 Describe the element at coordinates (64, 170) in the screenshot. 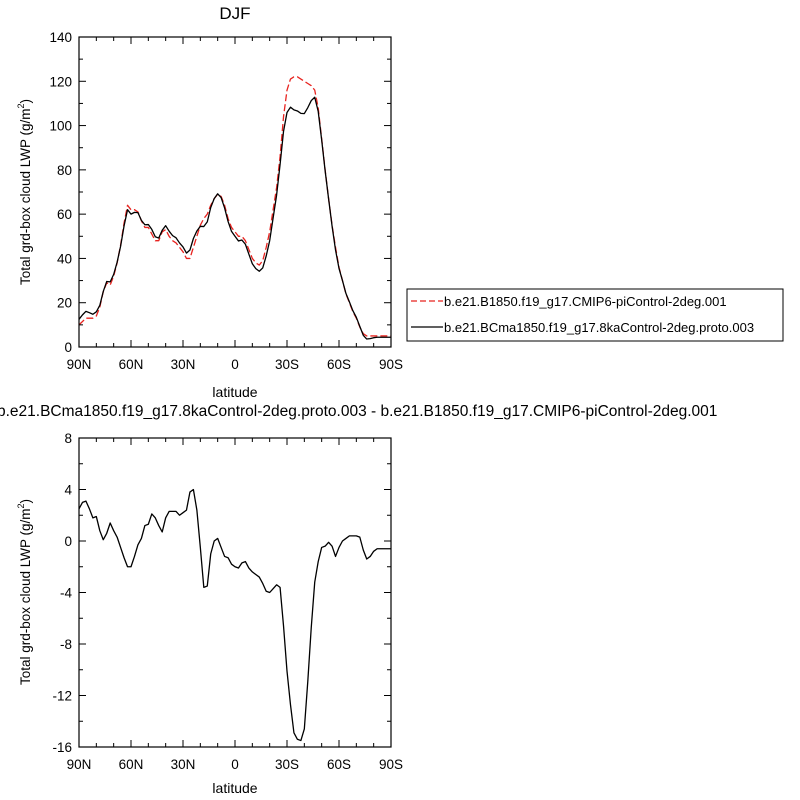

I see `y-tick-label: 80` at that location.